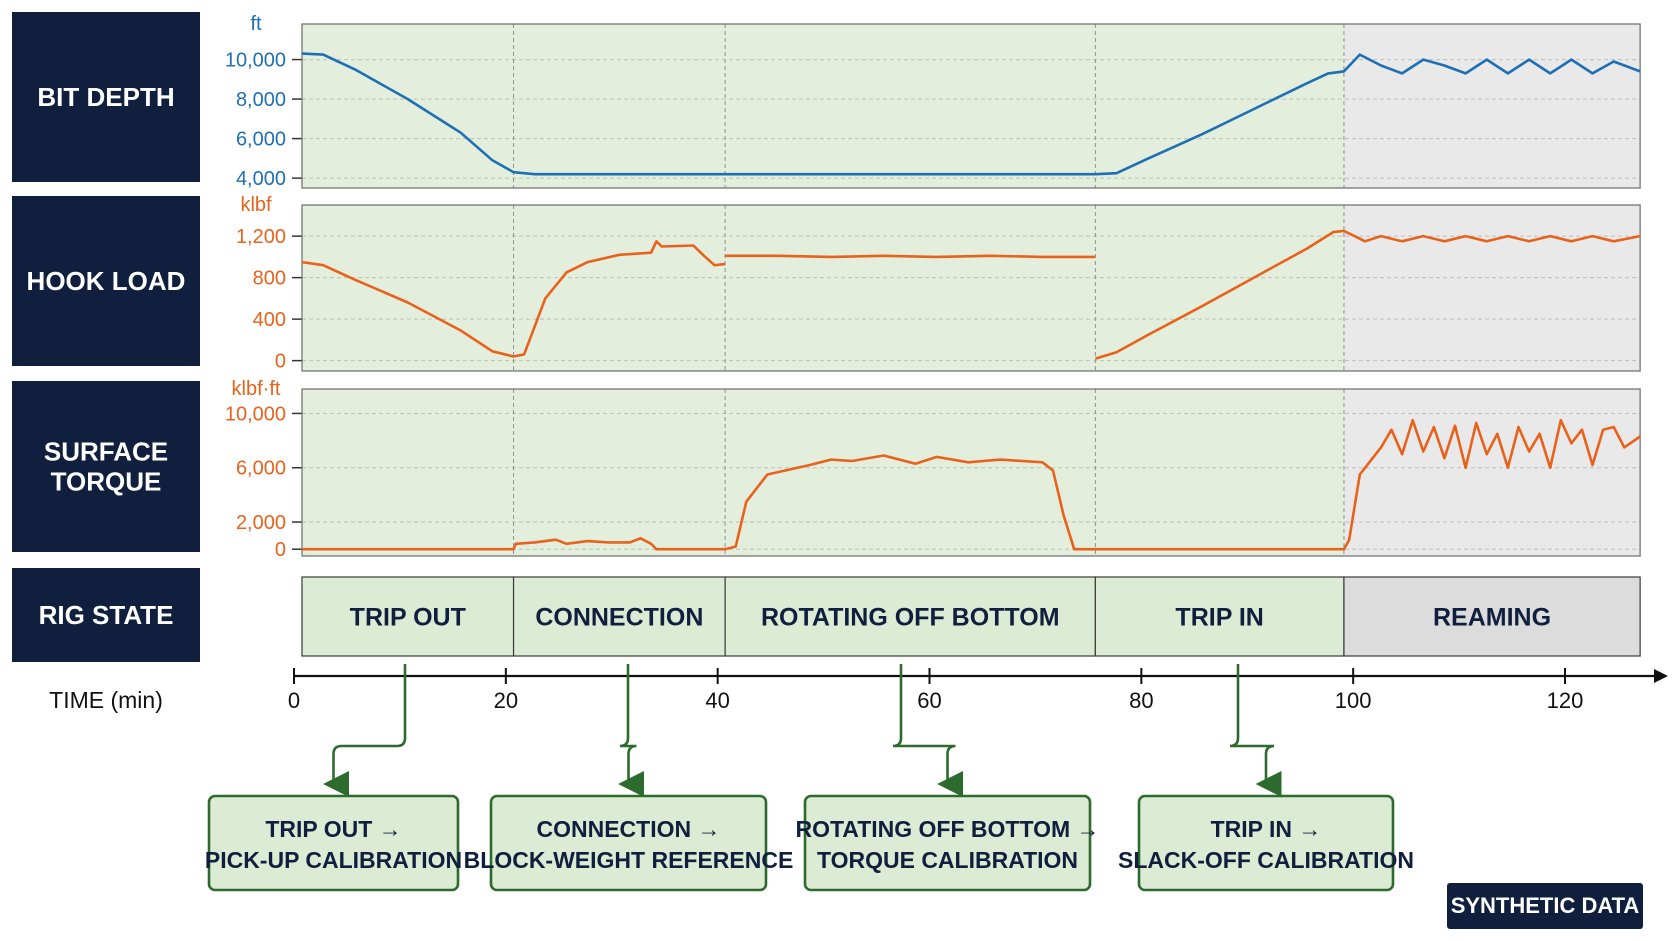 The height and width of the screenshot is (941, 1672). I want to click on time-axis-arrowhead, so click(1661, 676).